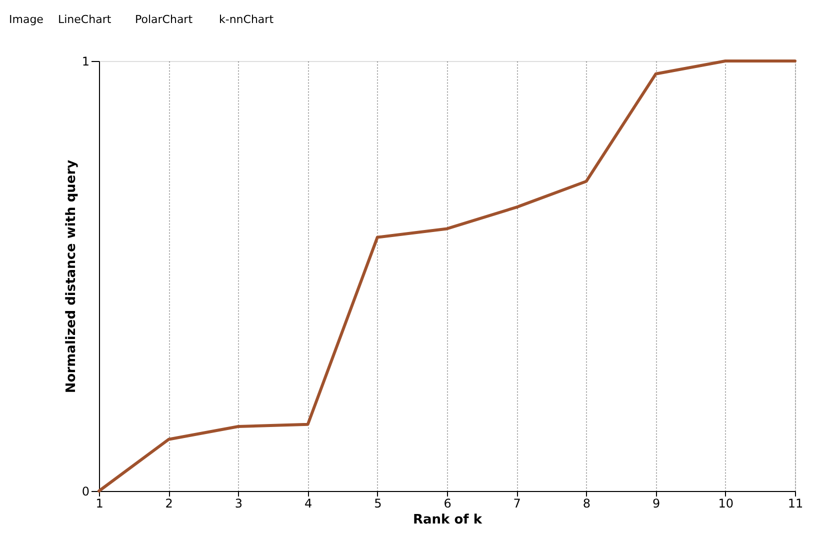 The width and height of the screenshot is (818, 557). What do you see at coordinates (85, 19) in the screenshot?
I see `text: LineChart` at bounding box center [85, 19].